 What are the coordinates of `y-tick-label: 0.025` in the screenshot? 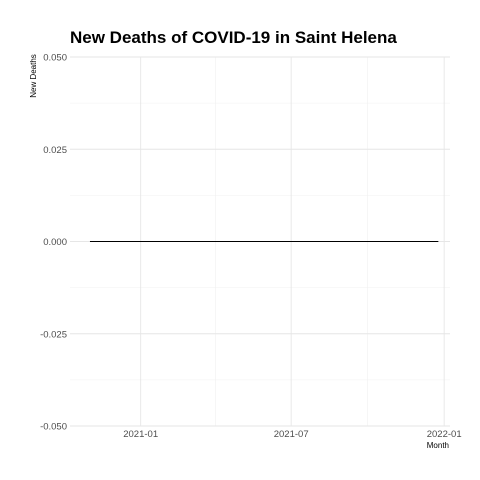 It's located at (55, 150).